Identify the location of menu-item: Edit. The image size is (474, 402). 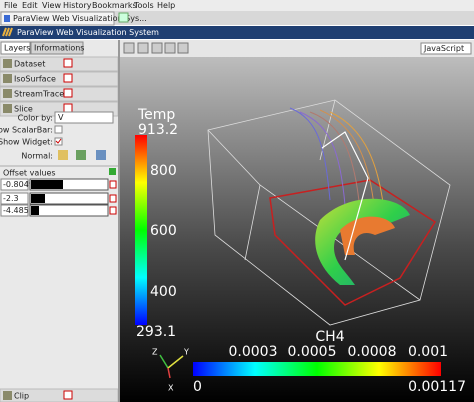
(30, 5).